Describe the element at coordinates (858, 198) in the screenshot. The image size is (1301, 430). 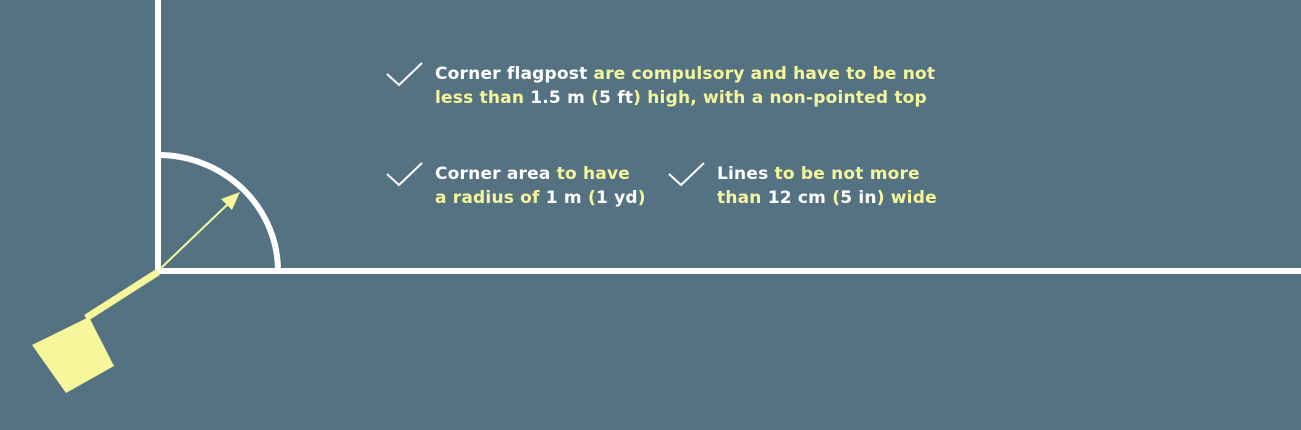
I see `note-value: 5 in` at that location.